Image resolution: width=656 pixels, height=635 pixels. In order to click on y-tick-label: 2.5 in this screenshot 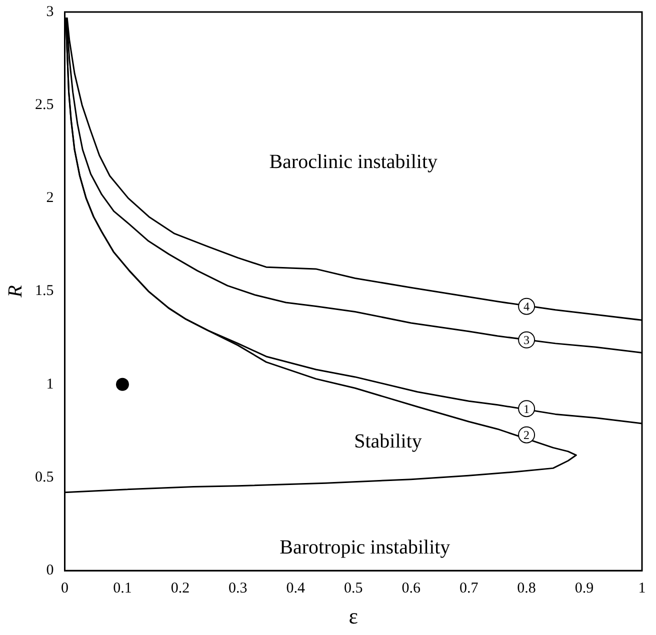, I will do `click(44, 105)`.